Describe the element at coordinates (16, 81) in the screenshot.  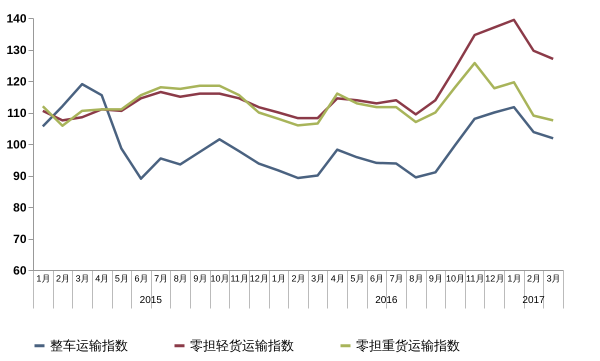
I see `y-tick-label: 120` at that location.